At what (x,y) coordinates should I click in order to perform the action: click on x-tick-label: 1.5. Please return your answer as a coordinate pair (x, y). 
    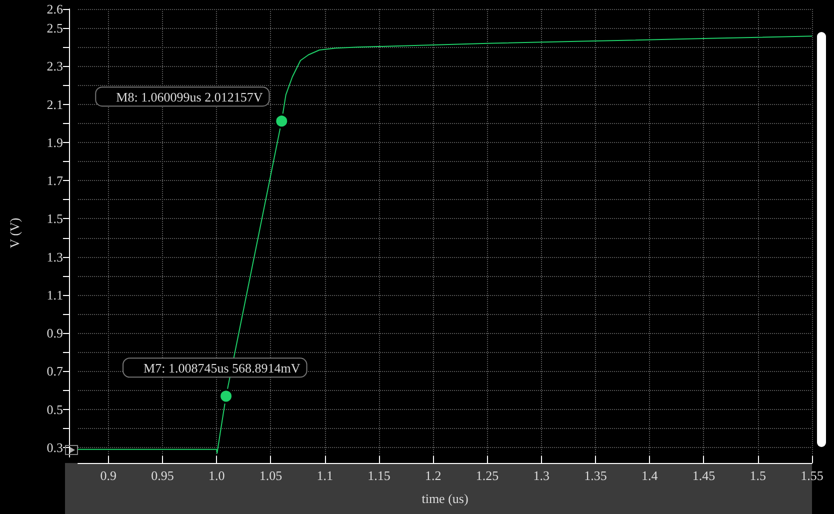
    Looking at the image, I should click on (758, 475).